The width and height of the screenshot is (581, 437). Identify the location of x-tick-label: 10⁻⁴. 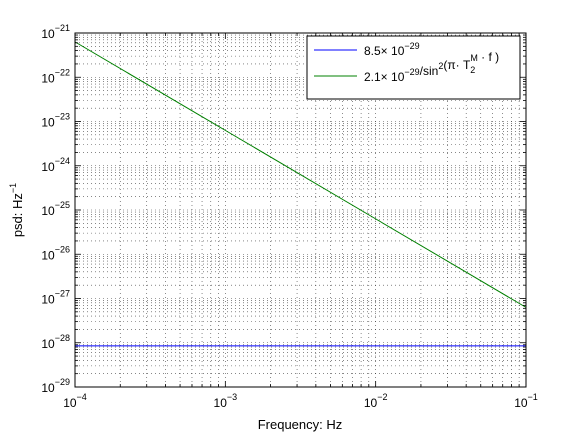
(75, 401).